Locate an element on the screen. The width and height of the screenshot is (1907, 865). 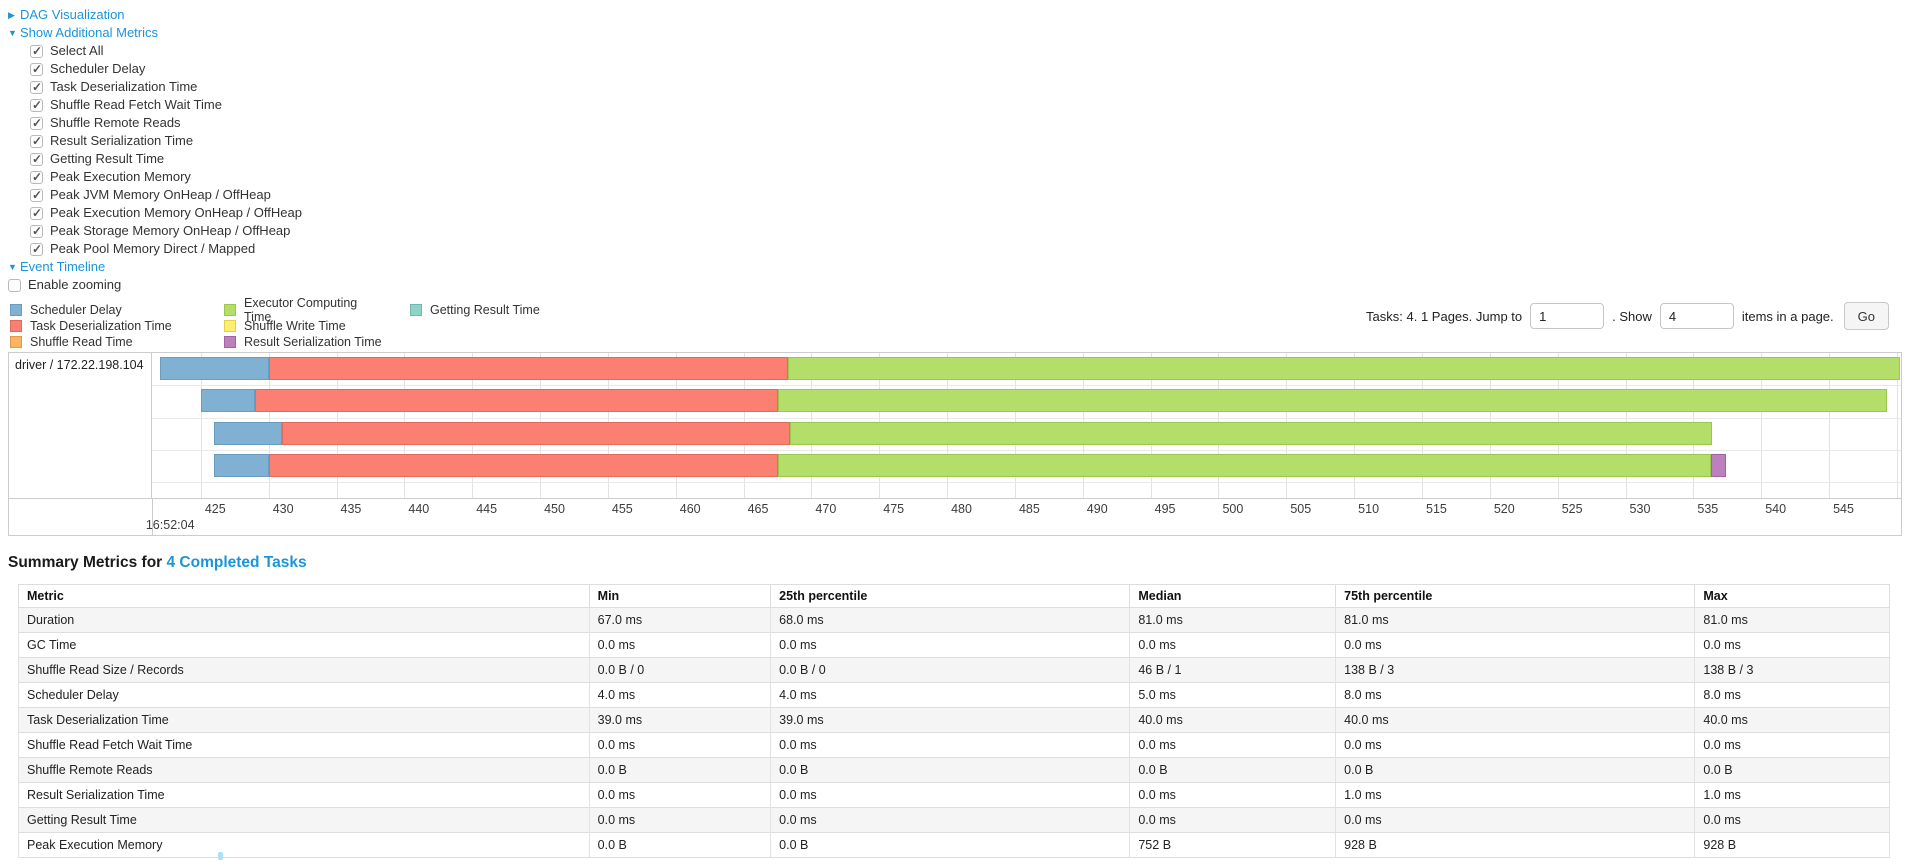
legend-label: Task Deserialization Time is located at coordinates (101, 326).